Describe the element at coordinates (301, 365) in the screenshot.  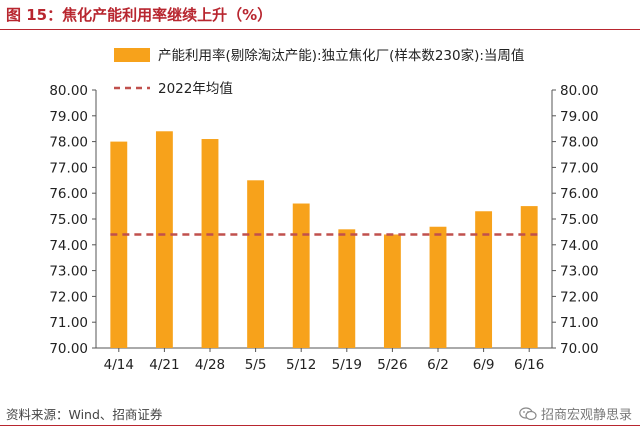
I see `x-tick-label: 5/12` at that location.